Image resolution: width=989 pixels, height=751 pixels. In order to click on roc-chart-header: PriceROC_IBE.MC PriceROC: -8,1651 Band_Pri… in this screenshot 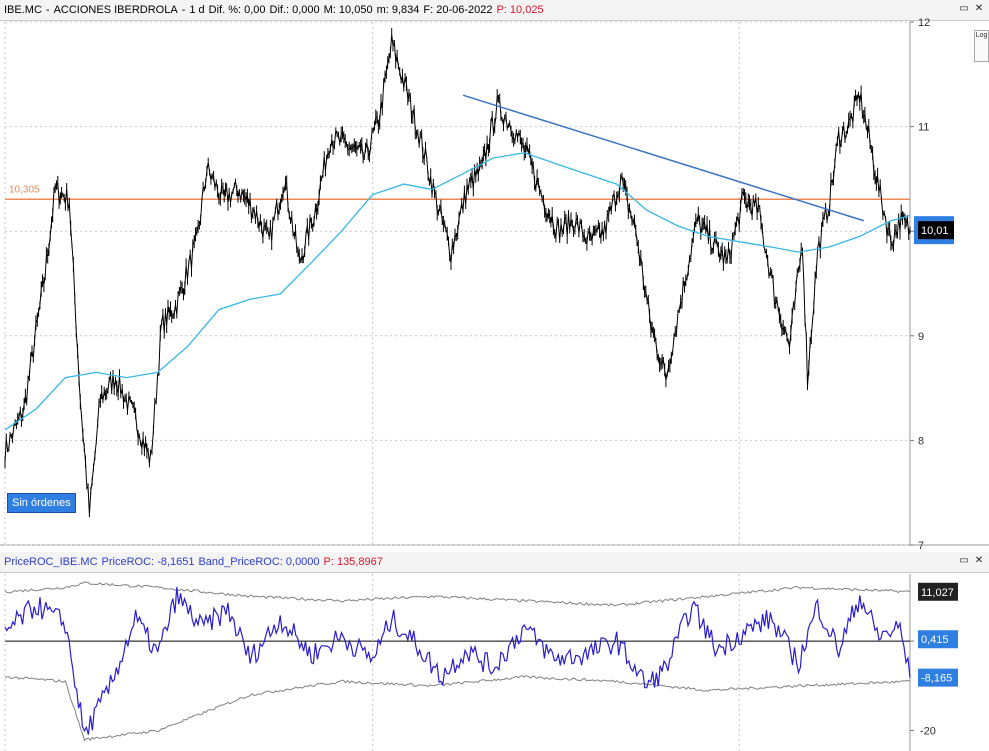, I will do `click(494, 562)`.